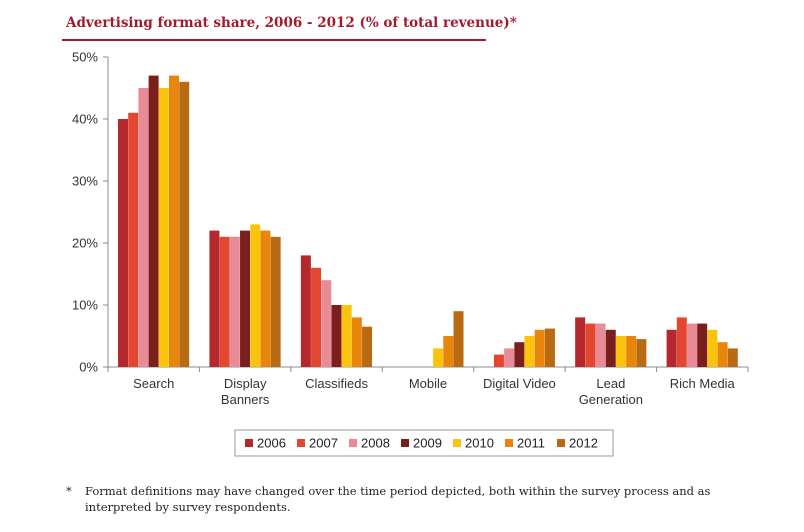  I want to click on x-category-label: Display Banners, so click(245, 391).